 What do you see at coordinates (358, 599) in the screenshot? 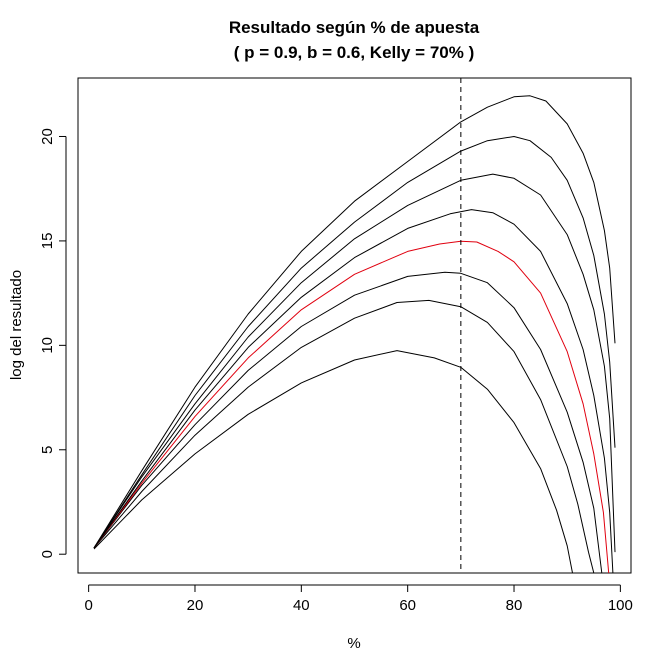
I see `x-axis: 0 20 40 60 80 100` at bounding box center [358, 599].